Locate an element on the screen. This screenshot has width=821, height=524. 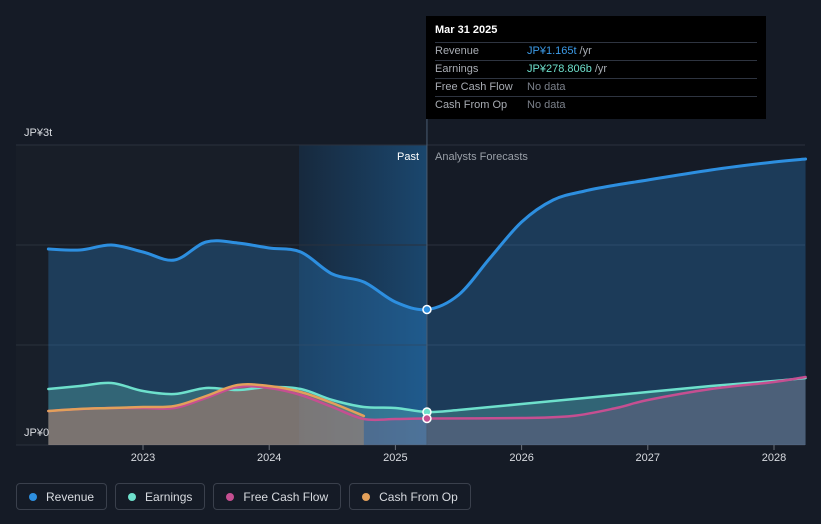
tooltip-row-cash-from-op: Cash From Op No data is located at coordinates (596, 105).